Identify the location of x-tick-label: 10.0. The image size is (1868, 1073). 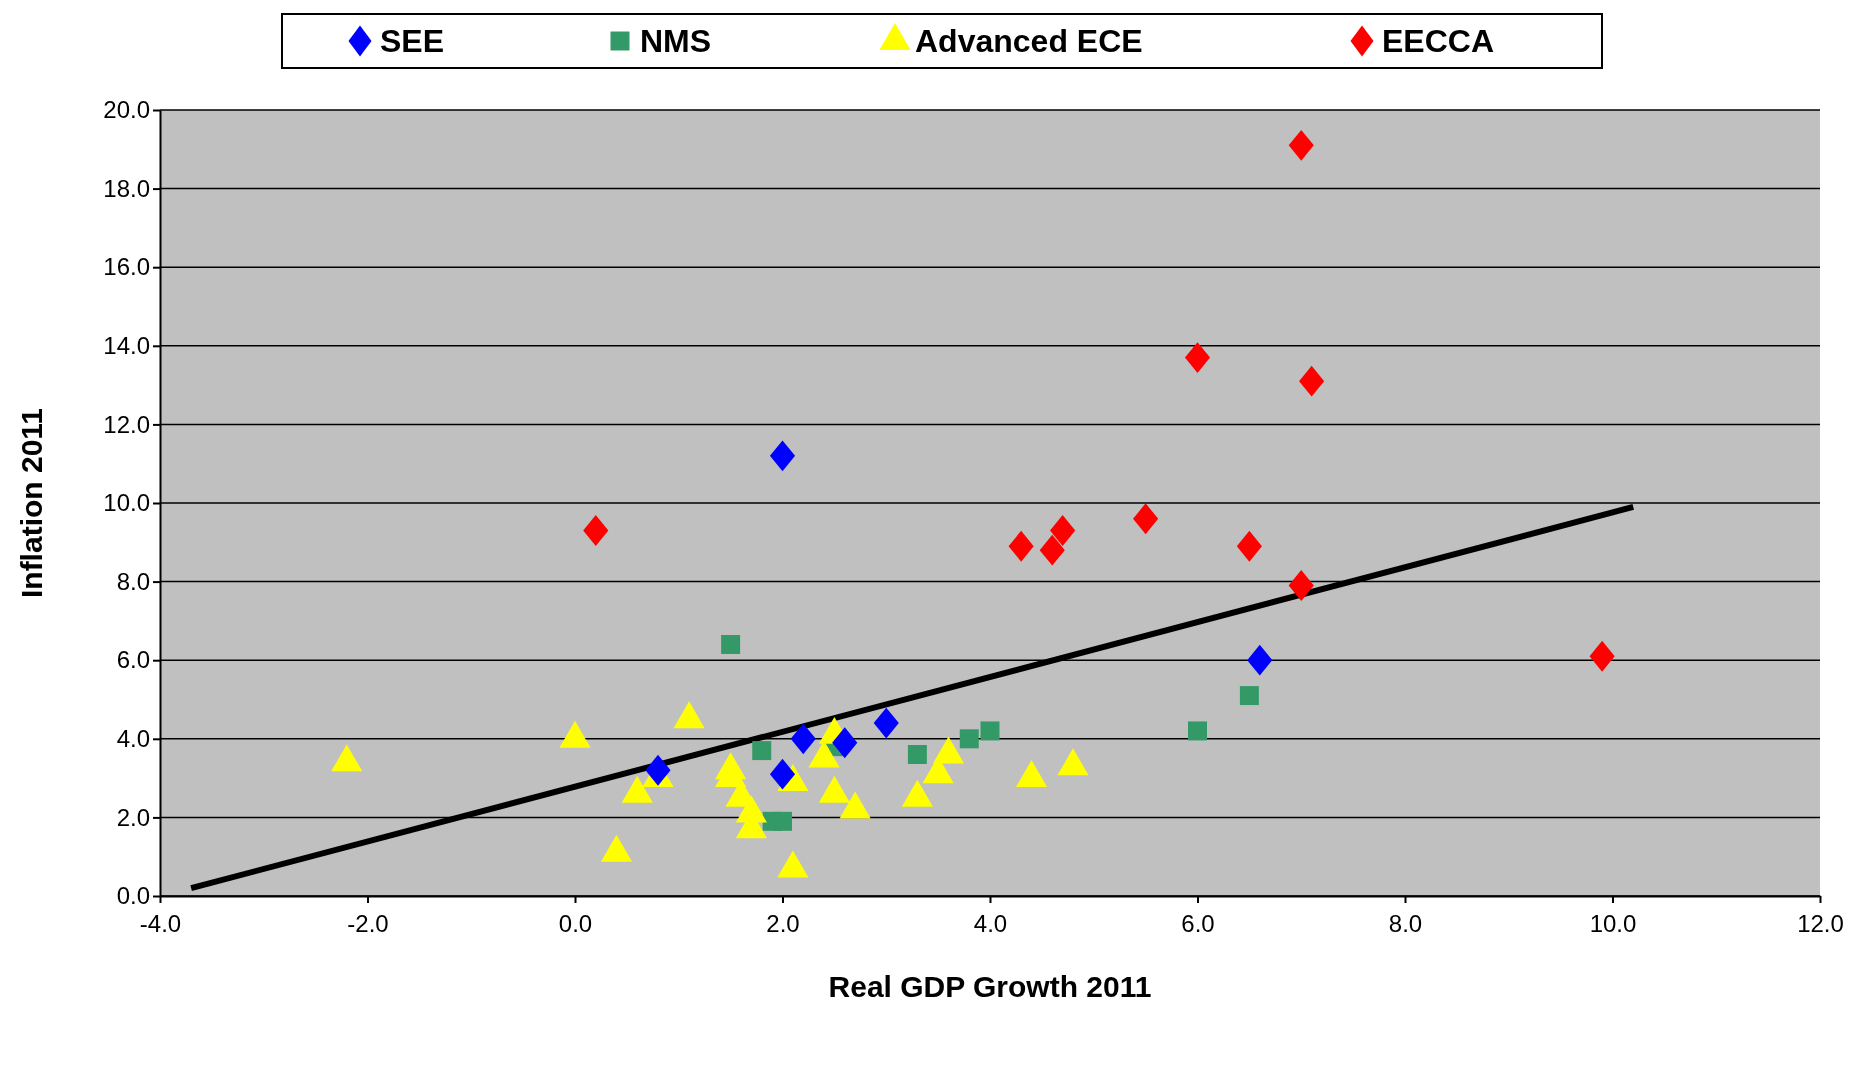
(1613, 924).